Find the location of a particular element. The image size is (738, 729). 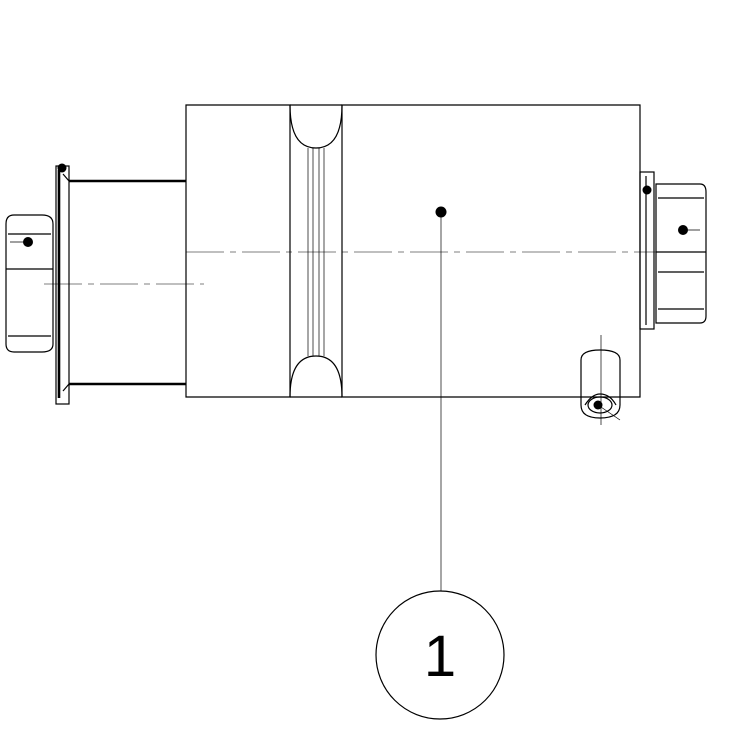

left-shaft is located at coordinates (124, 282).